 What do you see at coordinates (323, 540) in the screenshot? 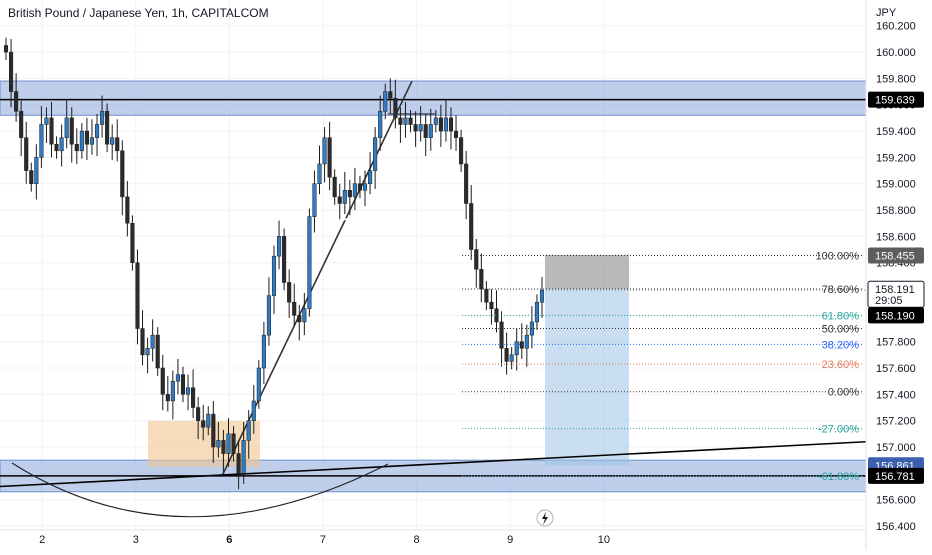
I see `x-tick-label: 7` at bounding box center [323, 540].